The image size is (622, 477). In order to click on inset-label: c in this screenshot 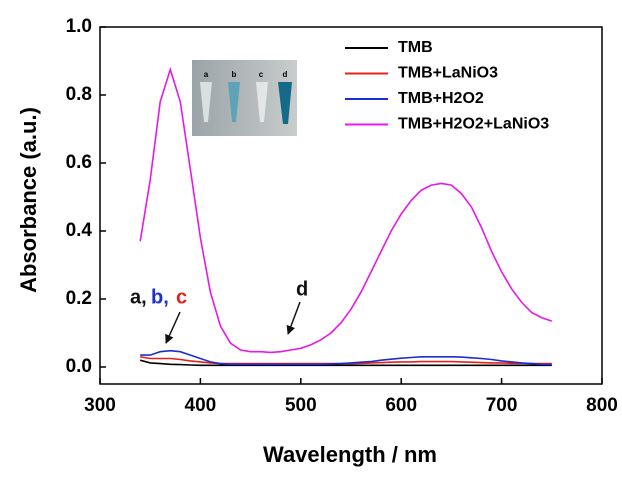, I will do `click(261, 74)`.